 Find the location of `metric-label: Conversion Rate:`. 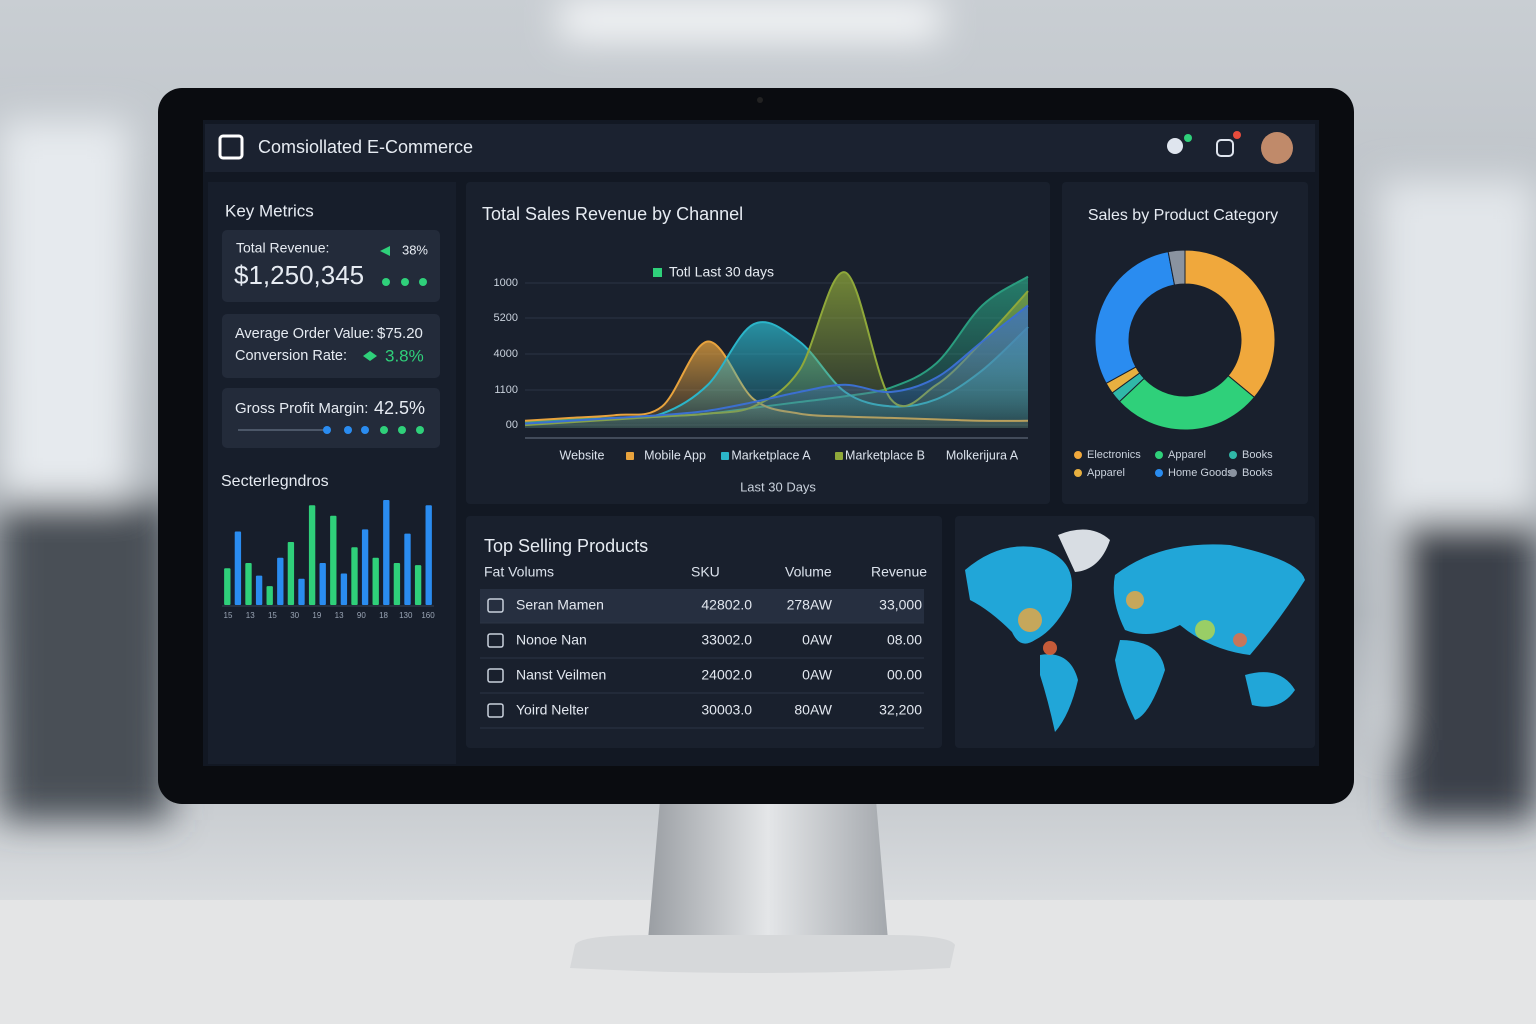

metric-label: Conversion Rate: is located at coordinates (291, 356).